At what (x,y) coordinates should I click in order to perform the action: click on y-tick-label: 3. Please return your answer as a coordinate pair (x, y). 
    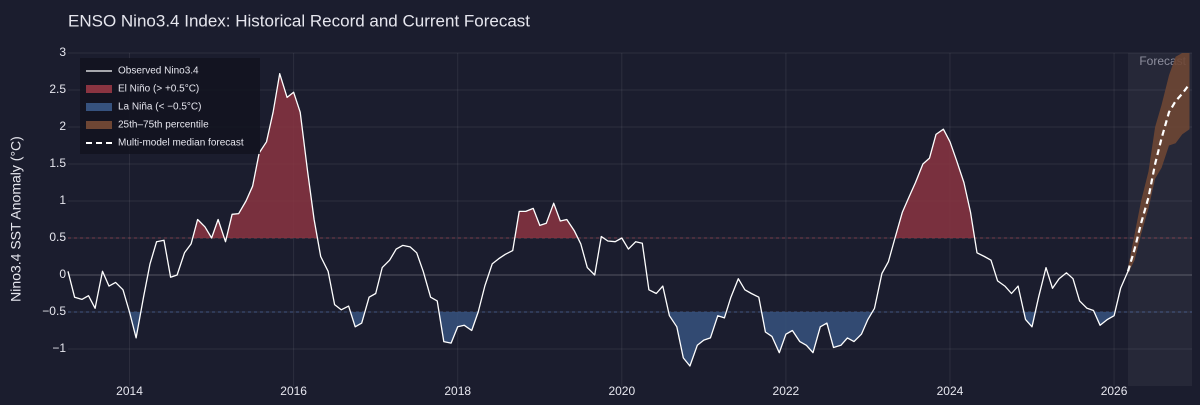
    Looking at the image, I should click on (62, 52).